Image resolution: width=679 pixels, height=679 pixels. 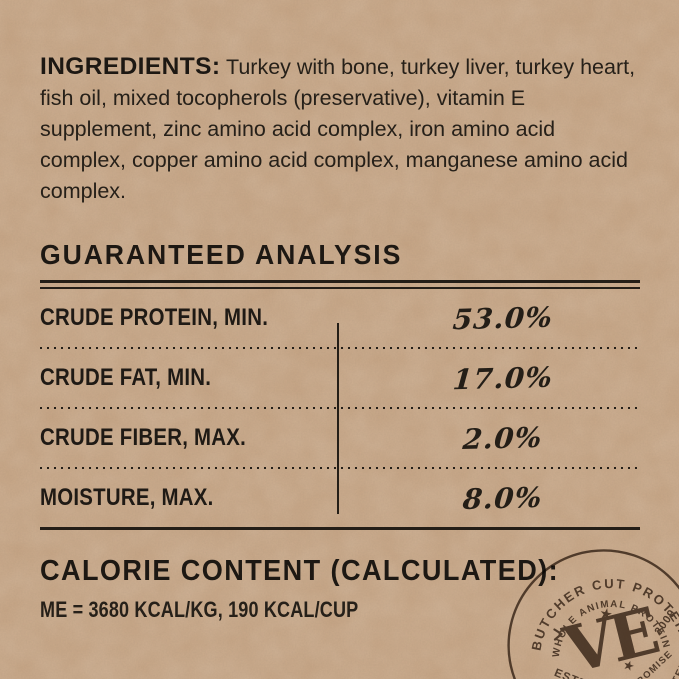 What do you see at coordinates (338, 418) in the screenshot?
I see `column-divider-line` at bounding box center [338, 418].